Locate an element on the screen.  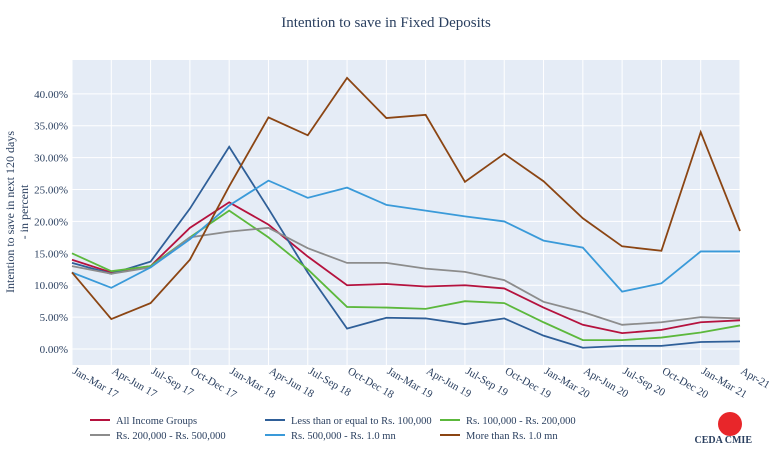
chart-title: Intention to save in Fixed Deposits is located at coordinates (386, 23).